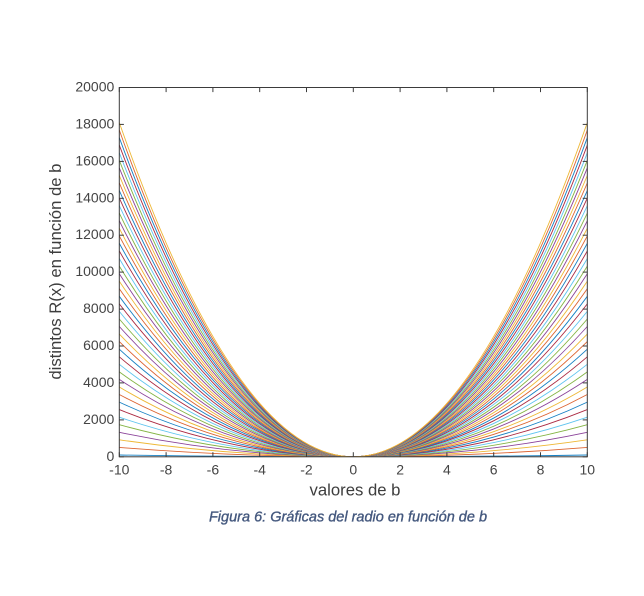 The height and width of the screenshot is (596, 644). Describe the element at coordinates (306, 470) in the screenshot. I see `svg-text: -2` at that location.